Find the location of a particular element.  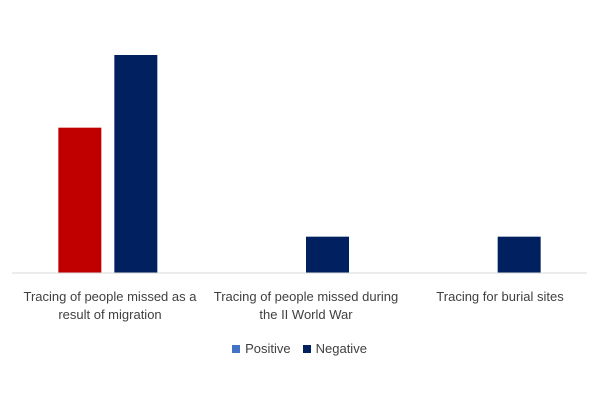

legend-swatch-positive is located at coordinates (236, 348).